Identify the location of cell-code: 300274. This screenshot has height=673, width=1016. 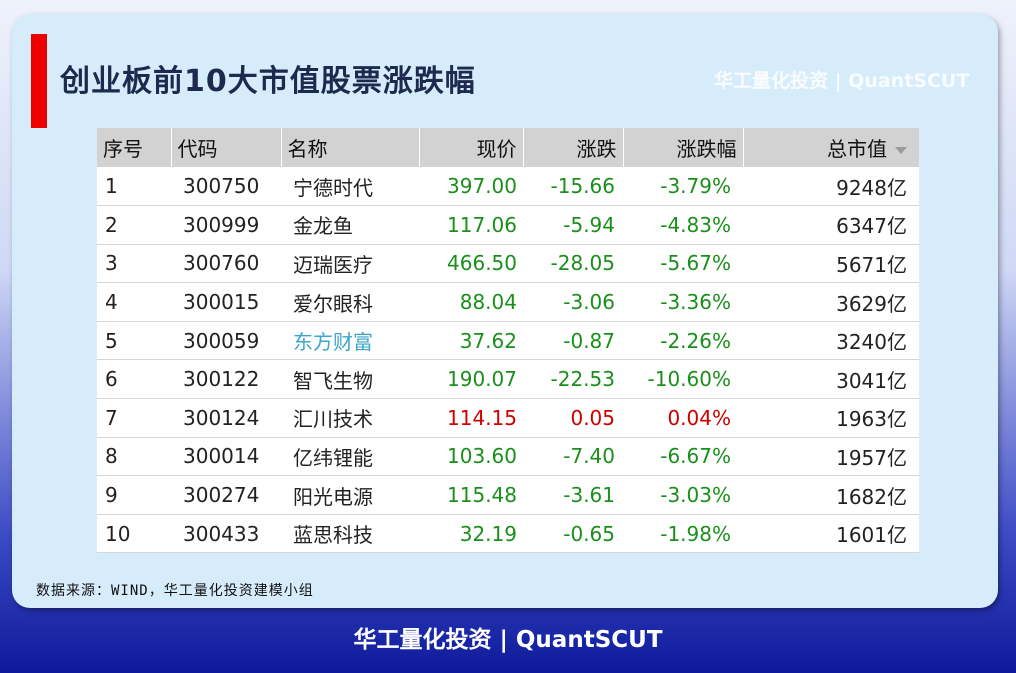
(226, 495).